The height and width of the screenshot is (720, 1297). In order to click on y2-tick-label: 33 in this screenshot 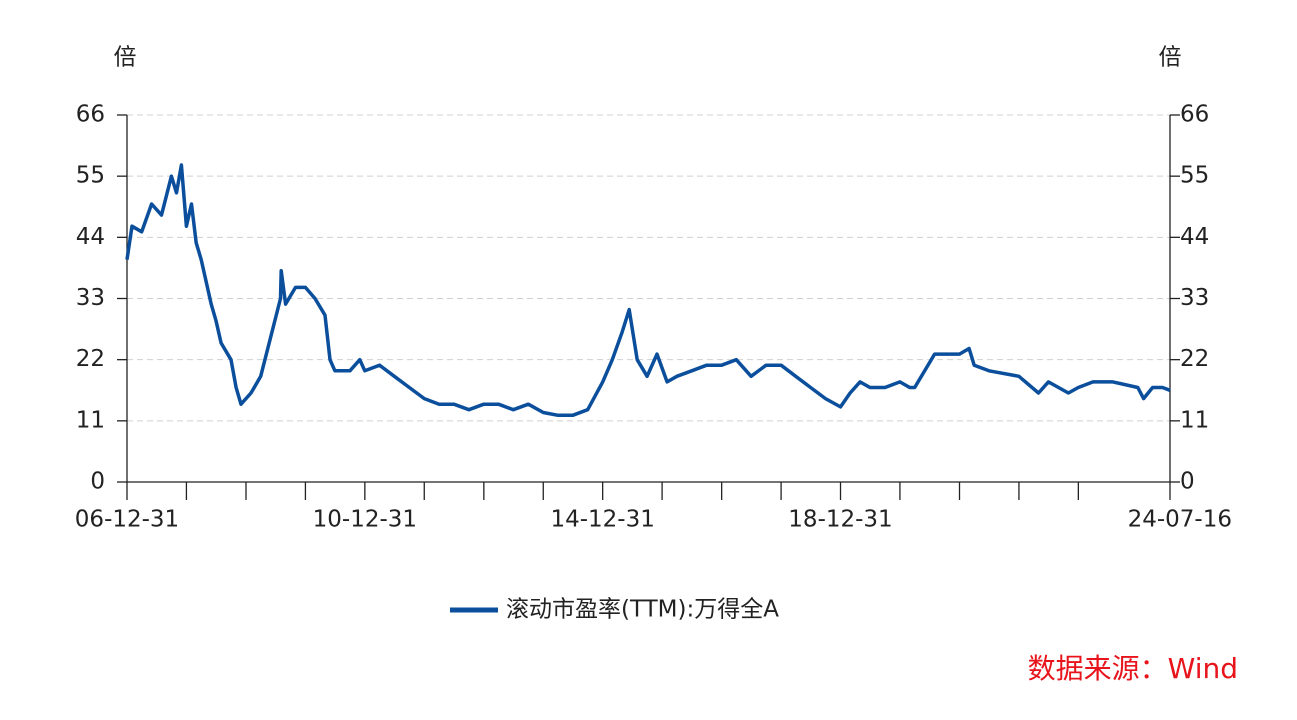, I will do `click(1194, 298)`.